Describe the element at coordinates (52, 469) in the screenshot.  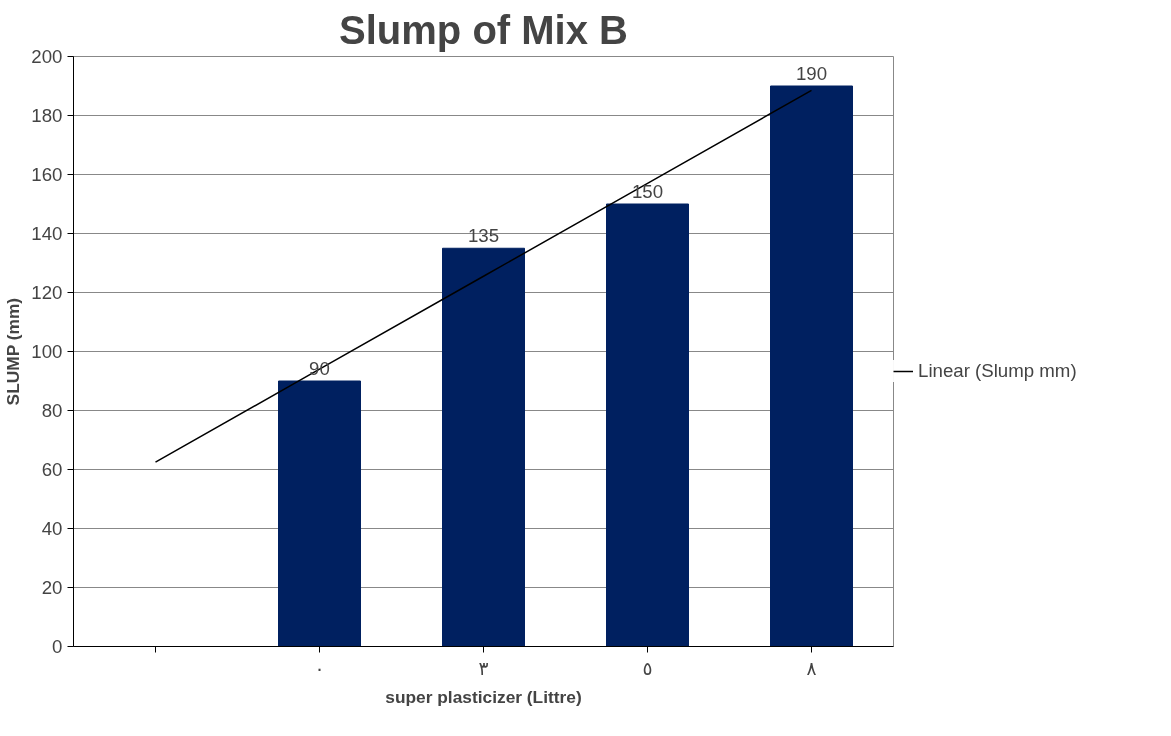
I see `y-tick-label: 60` at that location.